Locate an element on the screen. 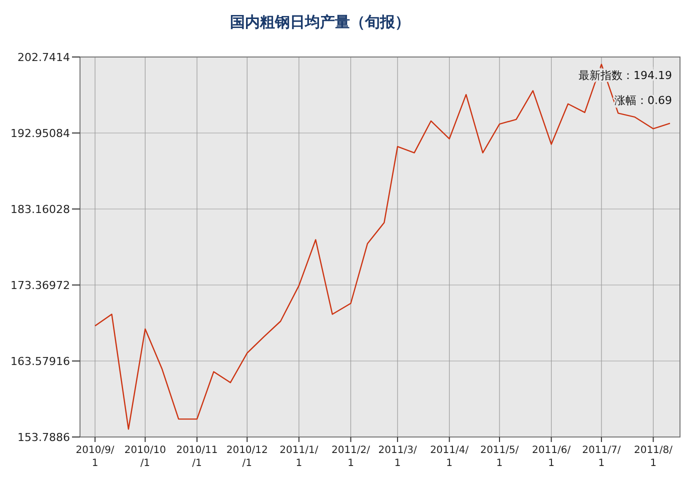 This screenshot has height=482, width=700. x-tick-label: 2011/7/1 is located at coordinates (602, 457).